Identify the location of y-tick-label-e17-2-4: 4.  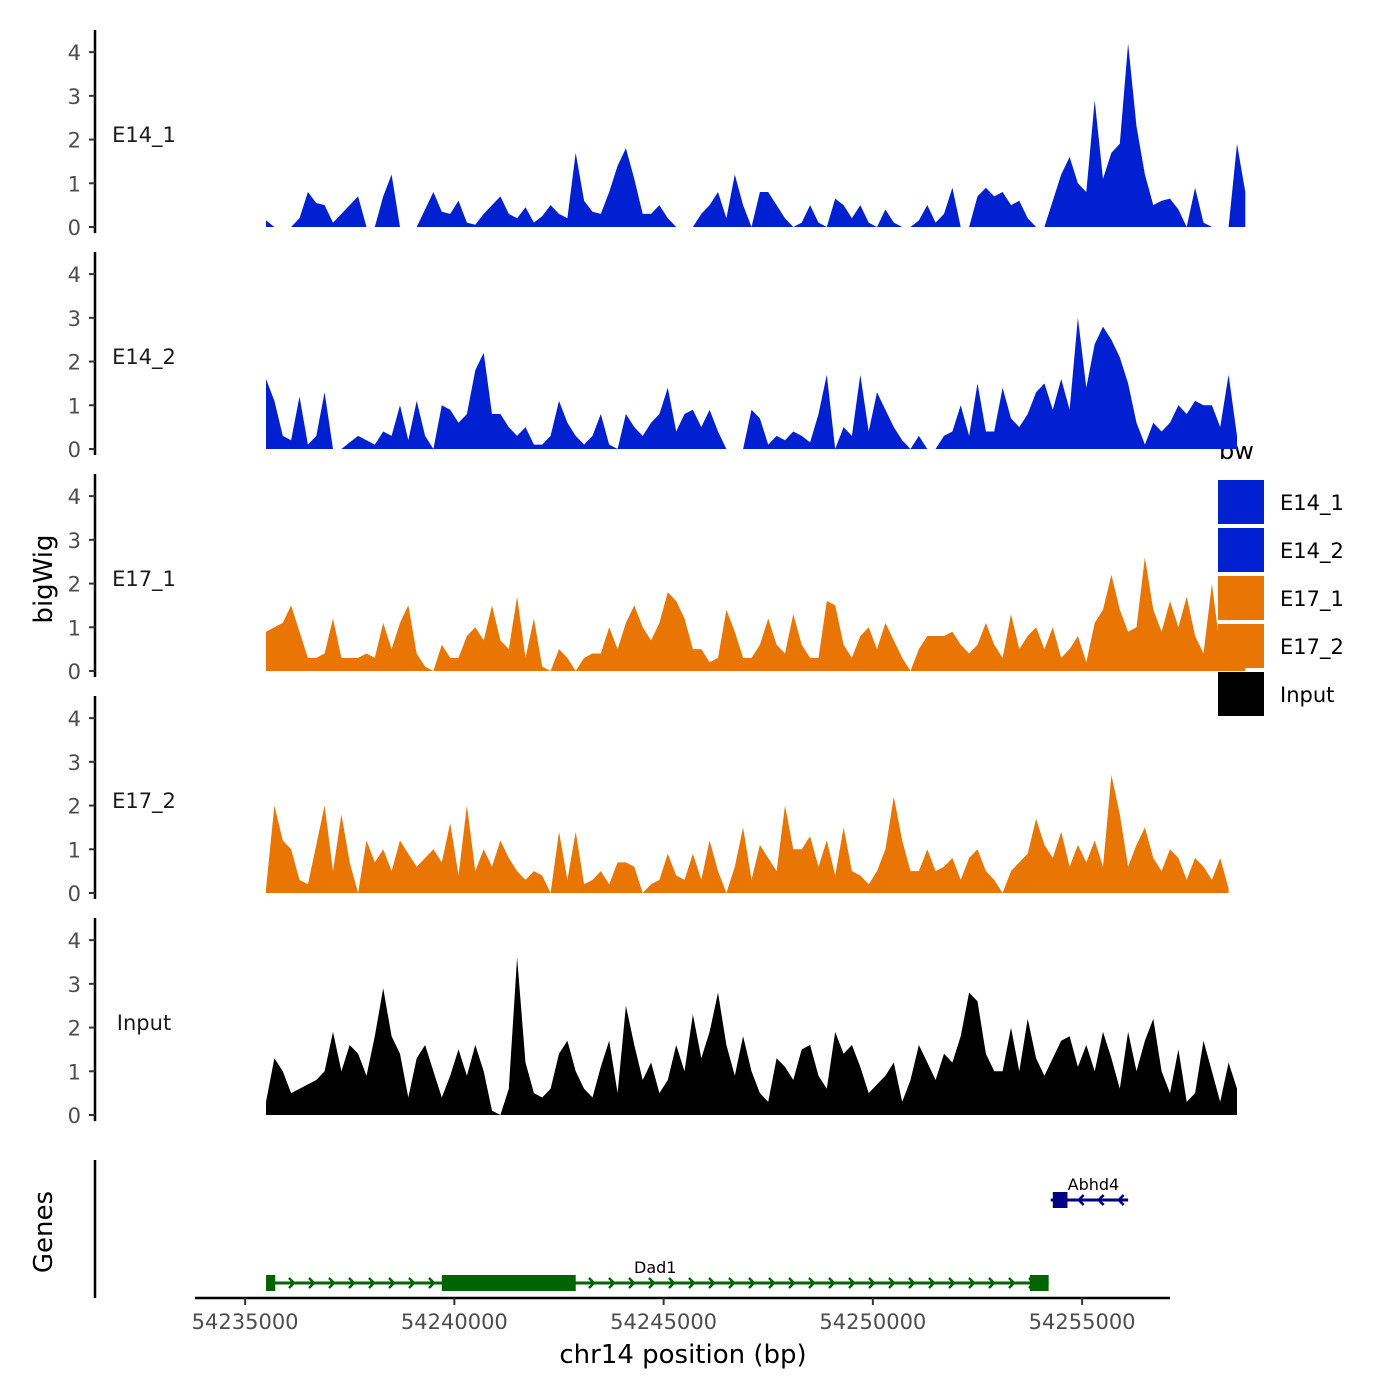
(74, 719).